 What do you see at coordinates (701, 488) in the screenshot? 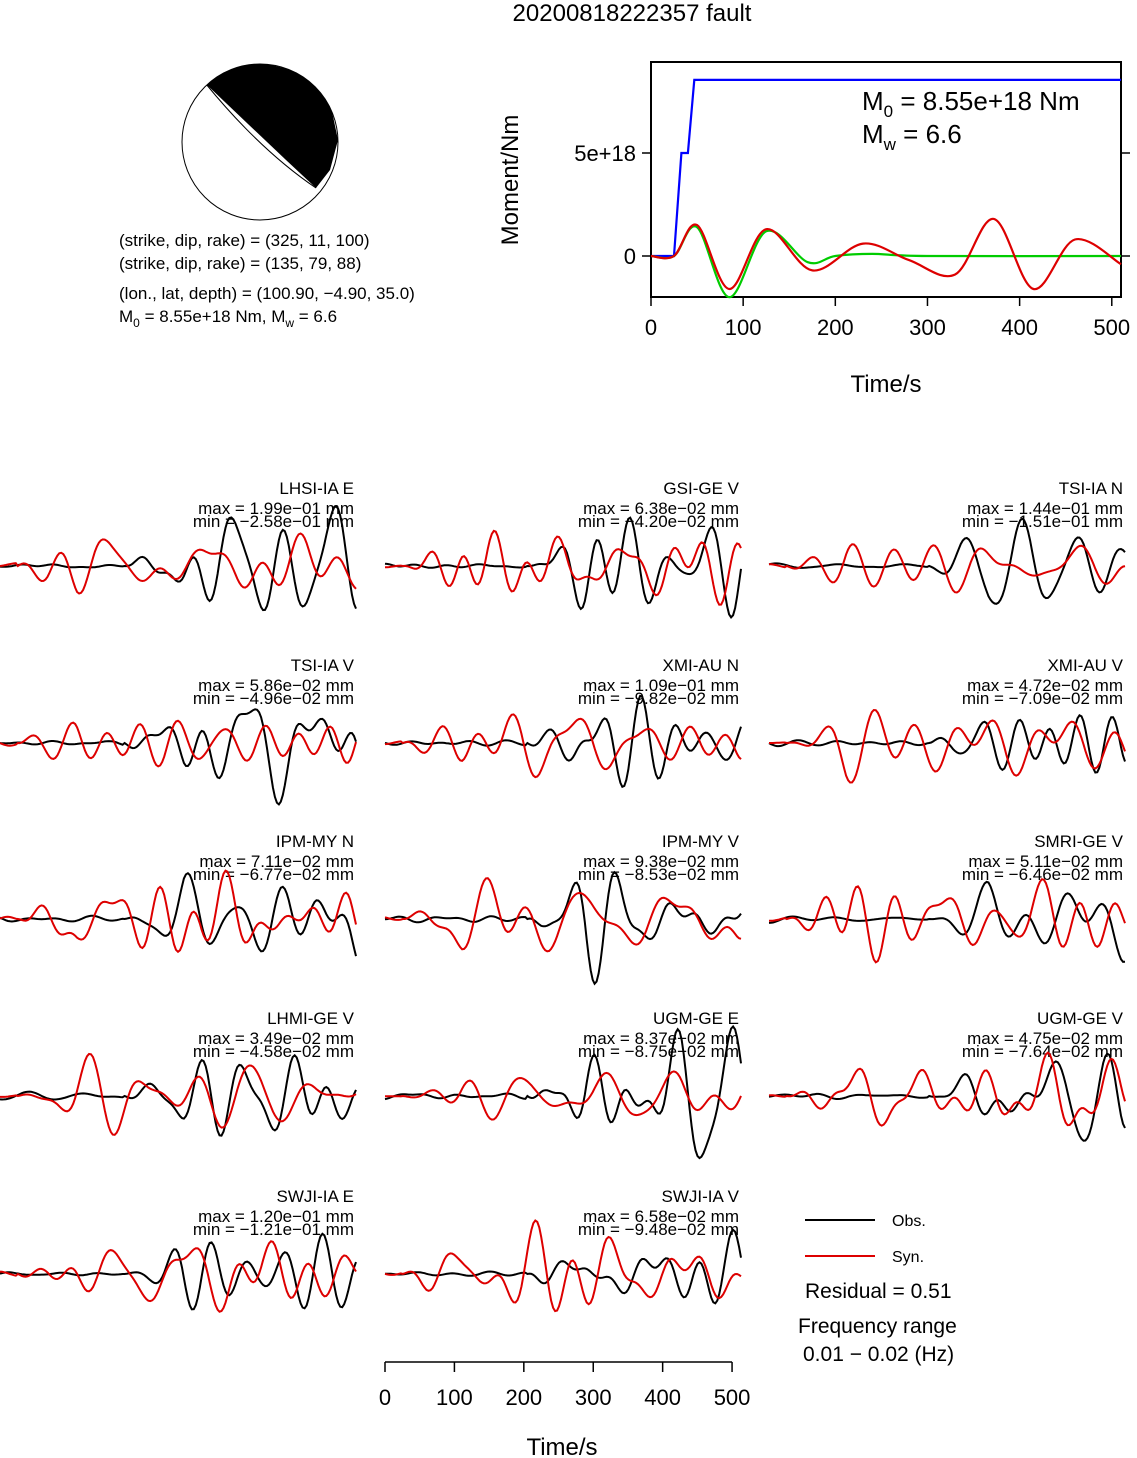
I see `station-name: GSI-GE V` at bounding box center [701, 488].